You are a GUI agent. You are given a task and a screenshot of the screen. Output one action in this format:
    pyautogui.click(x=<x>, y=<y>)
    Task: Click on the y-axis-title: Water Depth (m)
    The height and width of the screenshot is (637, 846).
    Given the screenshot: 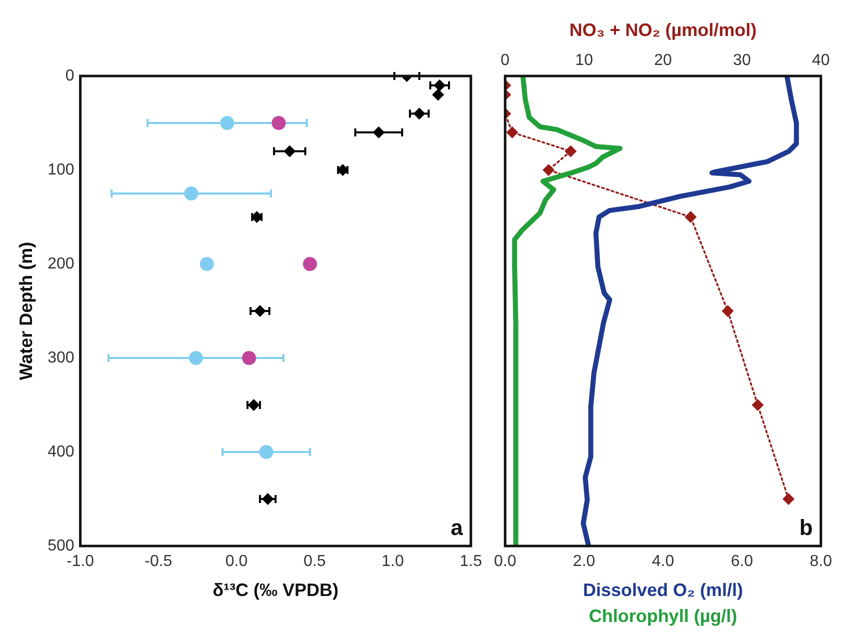 What is the action you would take?
    pyautogui.click(x=26, y=311)
    